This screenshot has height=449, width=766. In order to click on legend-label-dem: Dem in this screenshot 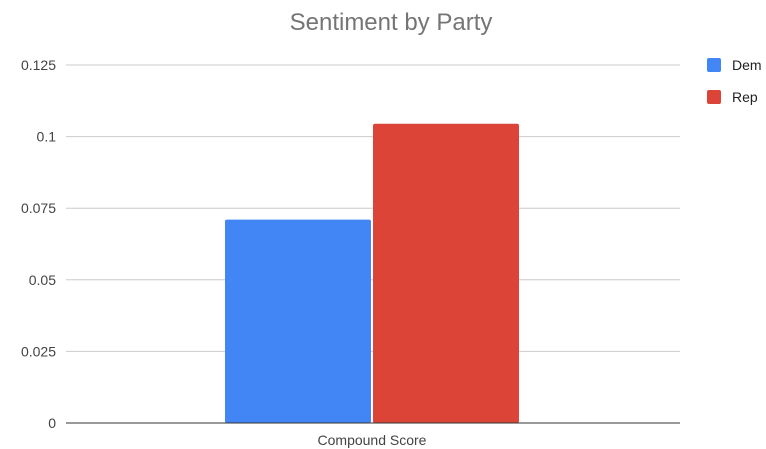, I will do `click(747, 65)`.